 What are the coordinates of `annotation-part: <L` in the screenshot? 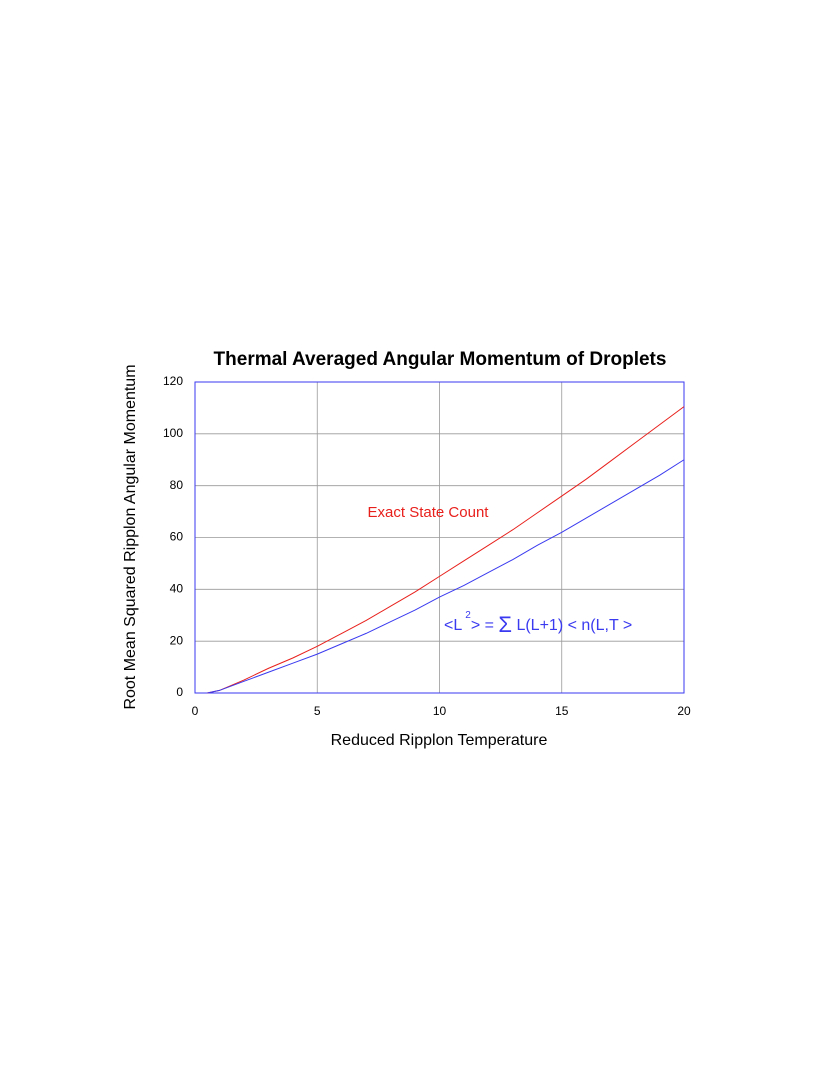 It's located at (453, 625).